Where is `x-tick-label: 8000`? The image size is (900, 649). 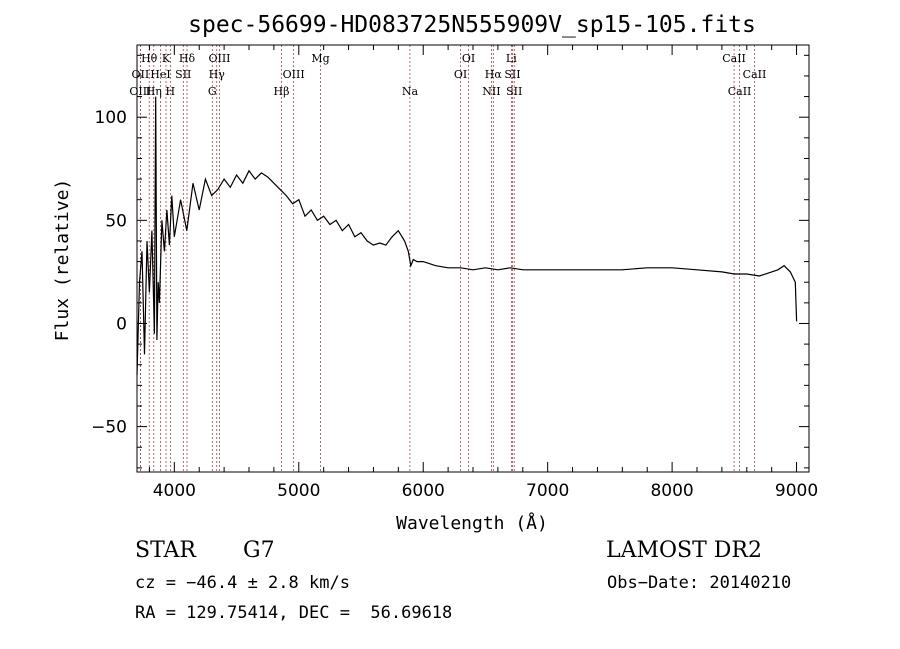
x-tick-label: 8000 is located at coordinates (671, 491).